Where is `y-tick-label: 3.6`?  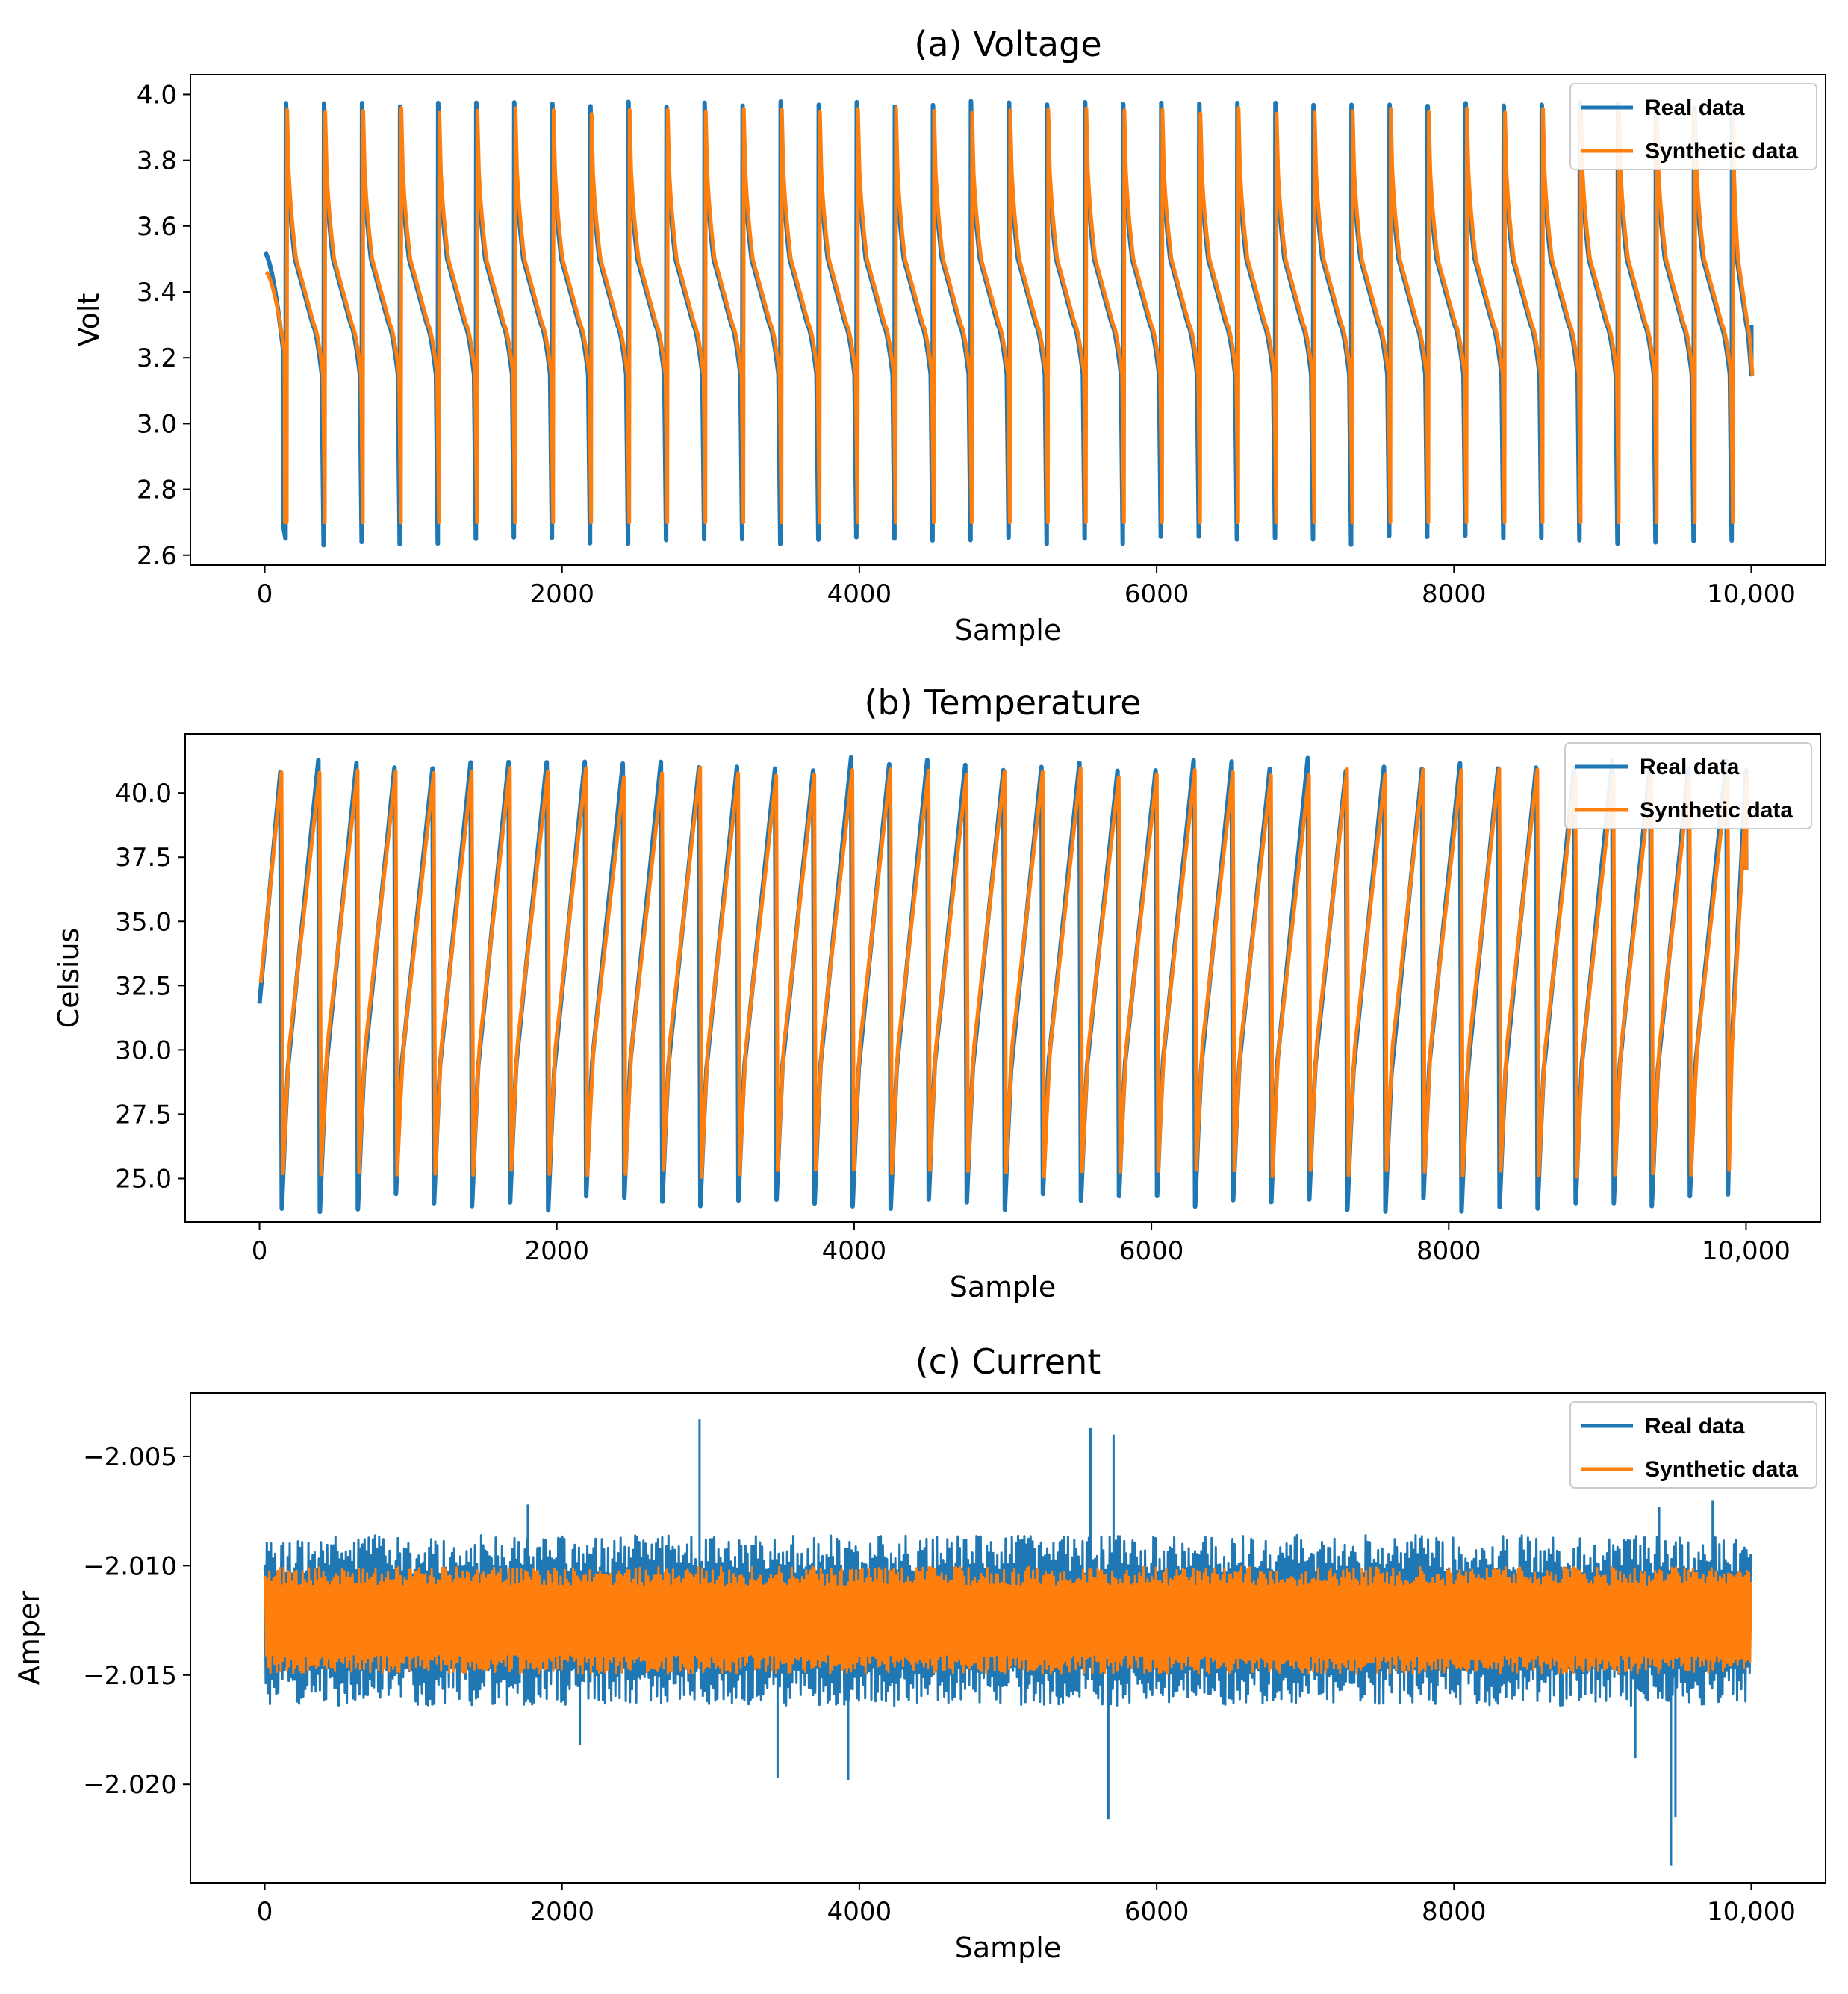 y-tick-label: 3.6 is located at coordinates (157, 227).